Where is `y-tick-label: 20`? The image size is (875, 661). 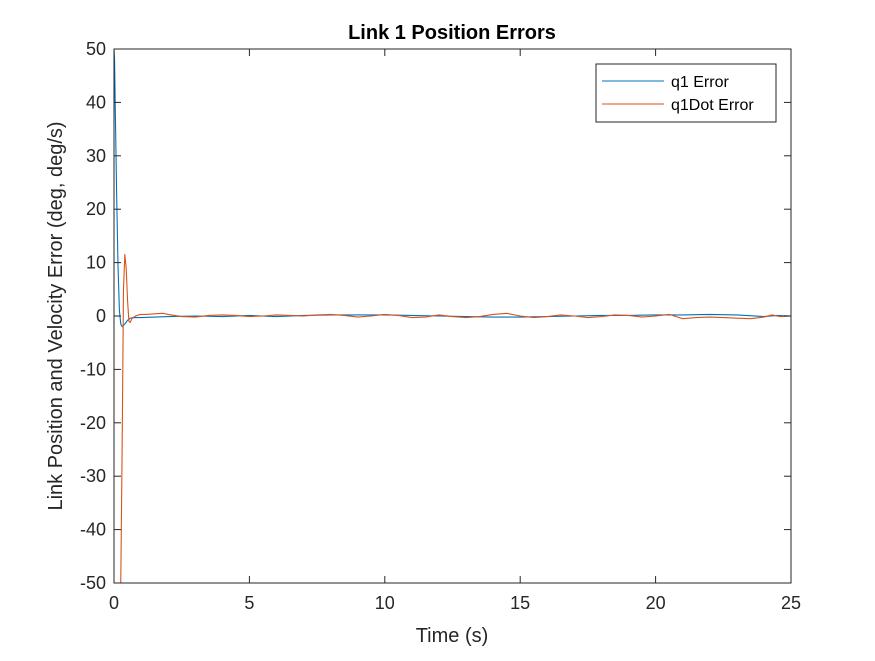
y-tick-label: 20 is located at coordinates (96, 209).